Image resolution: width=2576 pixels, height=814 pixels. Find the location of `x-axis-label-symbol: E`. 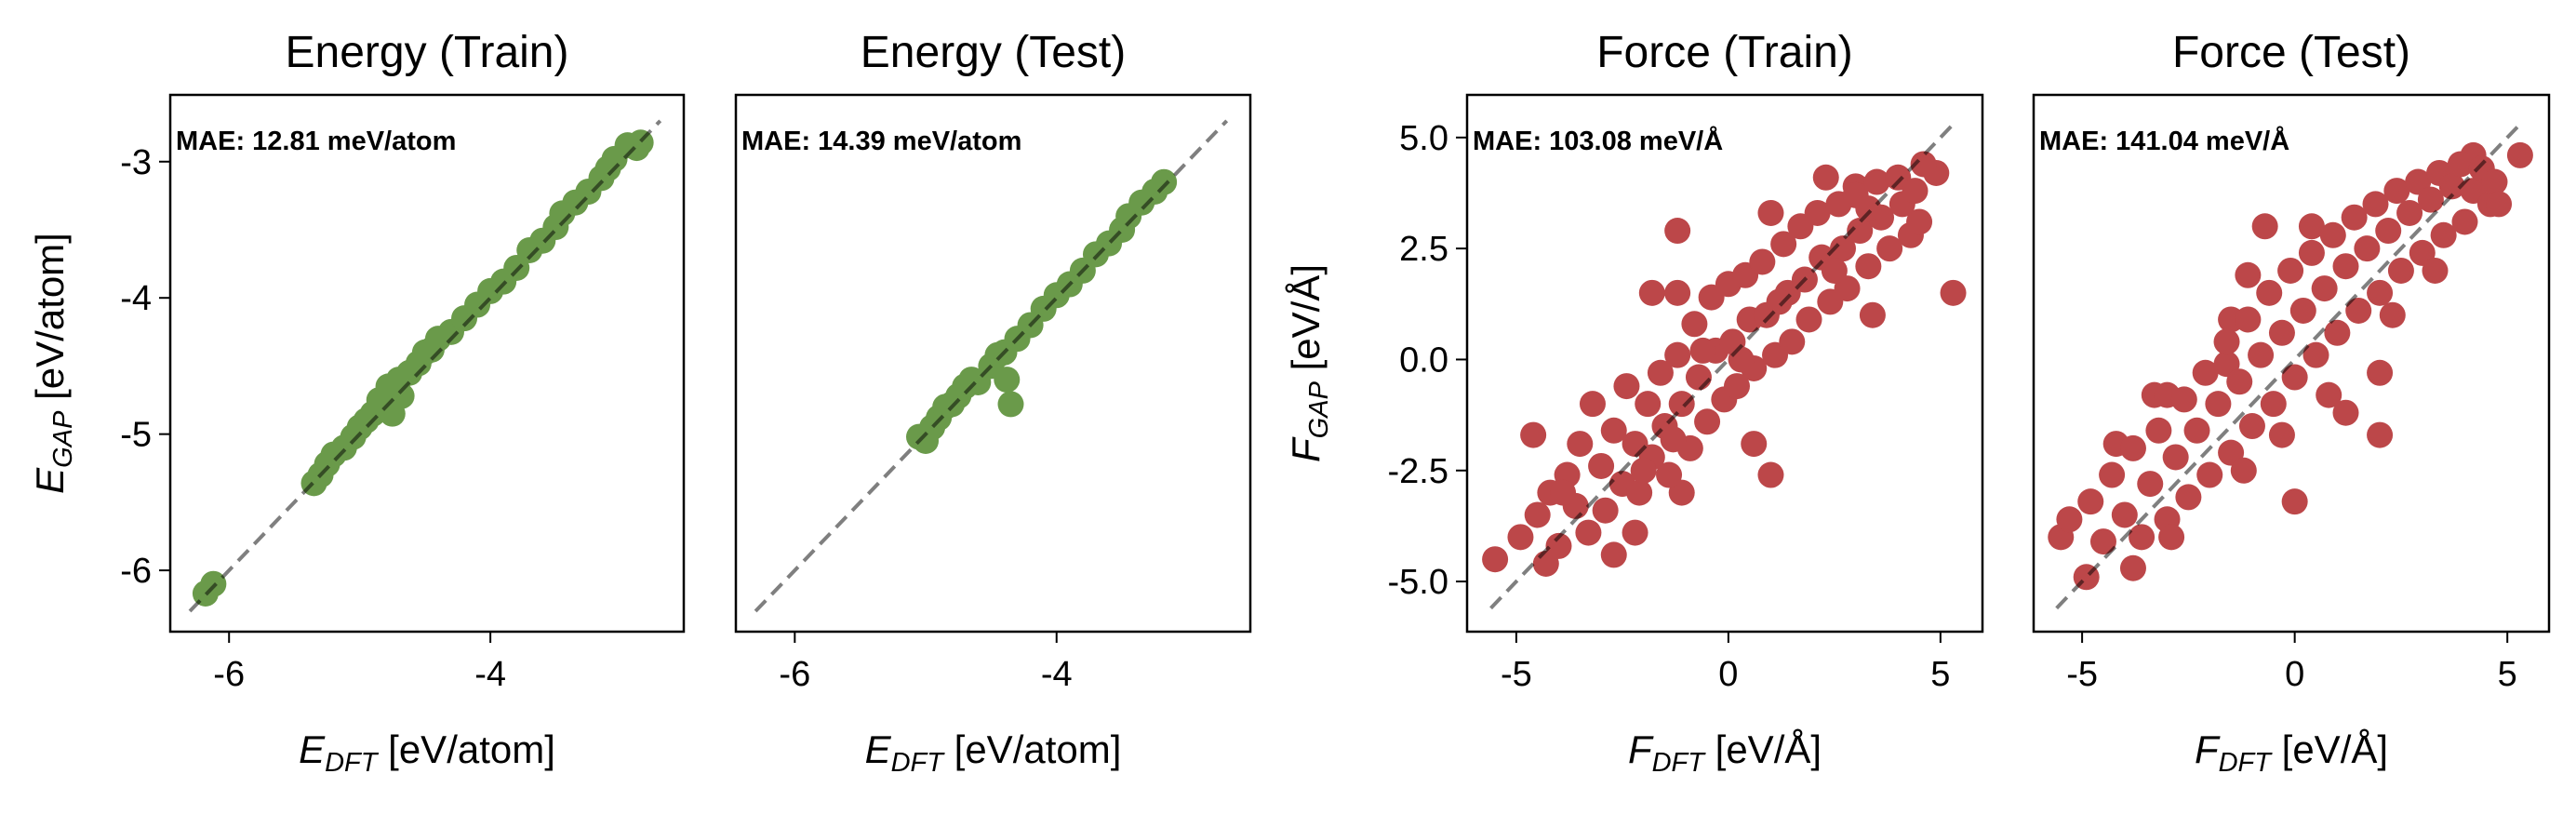

x-axis-label-symbol: E is located at coordinates (312, 749).